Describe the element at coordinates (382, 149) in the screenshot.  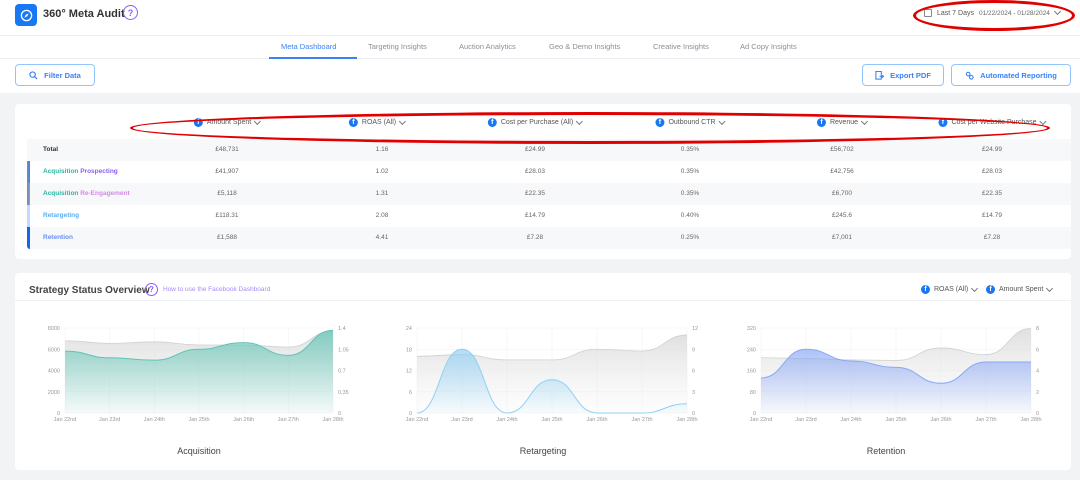
I see `cell-roas: 1.16` at that location.